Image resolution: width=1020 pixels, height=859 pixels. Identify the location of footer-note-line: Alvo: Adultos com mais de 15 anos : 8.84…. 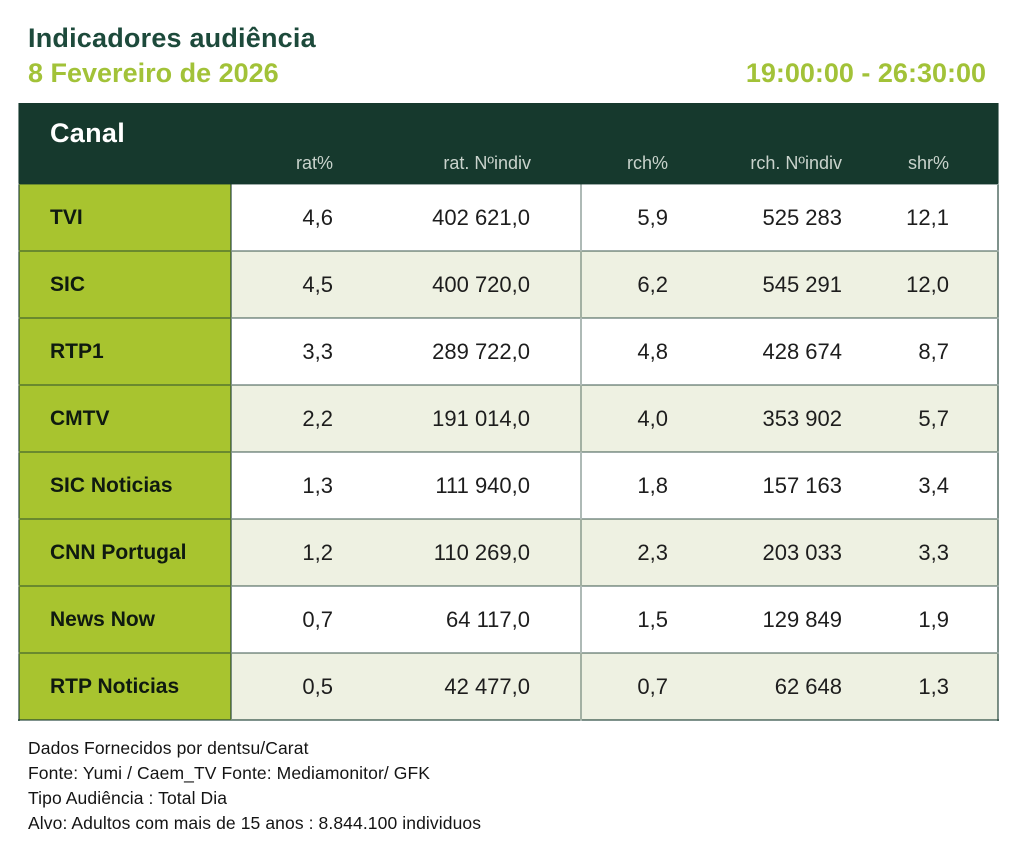
(255, 823).